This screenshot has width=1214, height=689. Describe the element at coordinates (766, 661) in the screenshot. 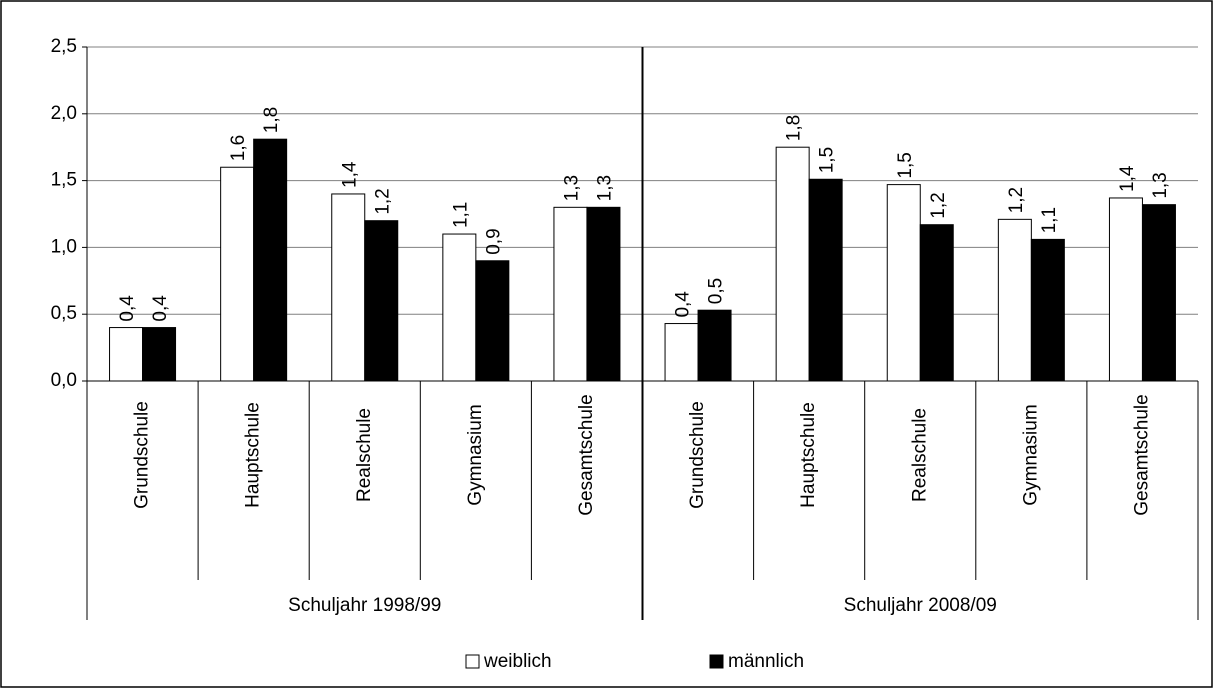

I see `legend-label: männlich` at that location.